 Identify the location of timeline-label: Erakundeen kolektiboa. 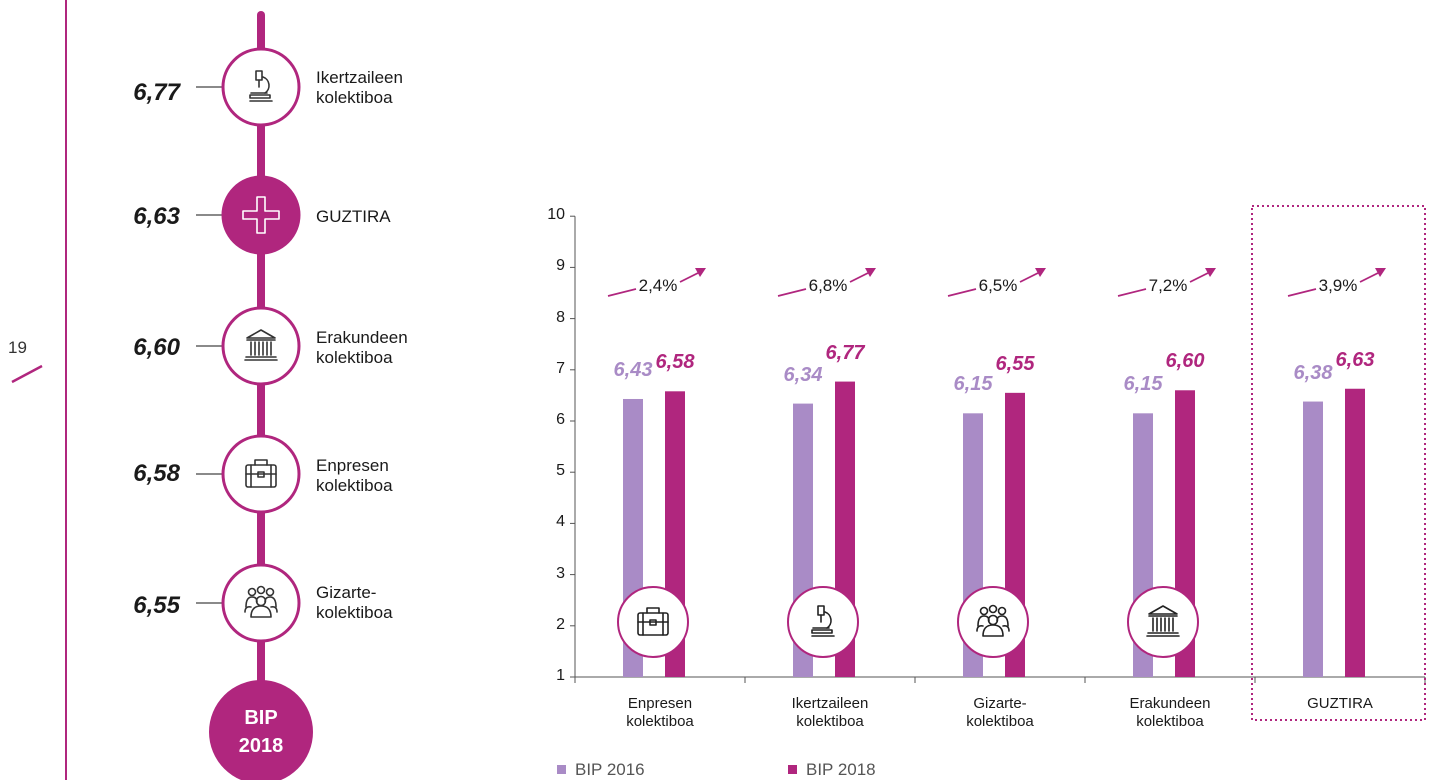
(362, 347).